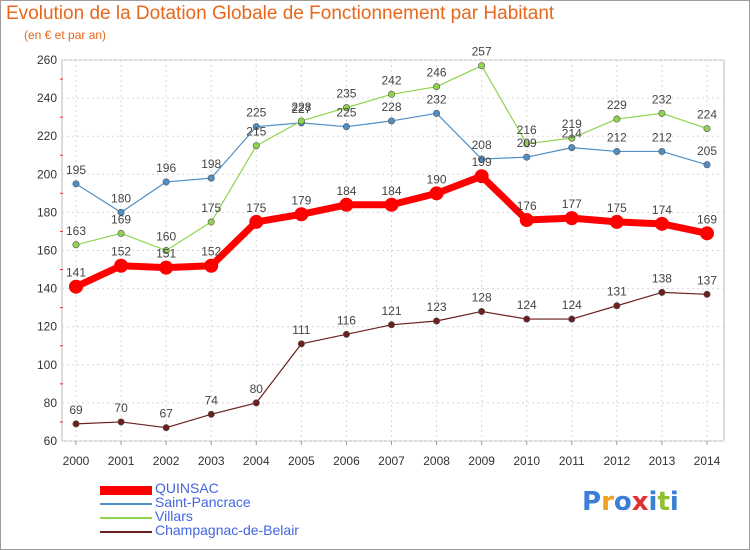  What do you see at coordinates (662, 278) in the screenshot?
I see `data-label-champagnac-de-belair: 138` at bounding box center [662, 278].